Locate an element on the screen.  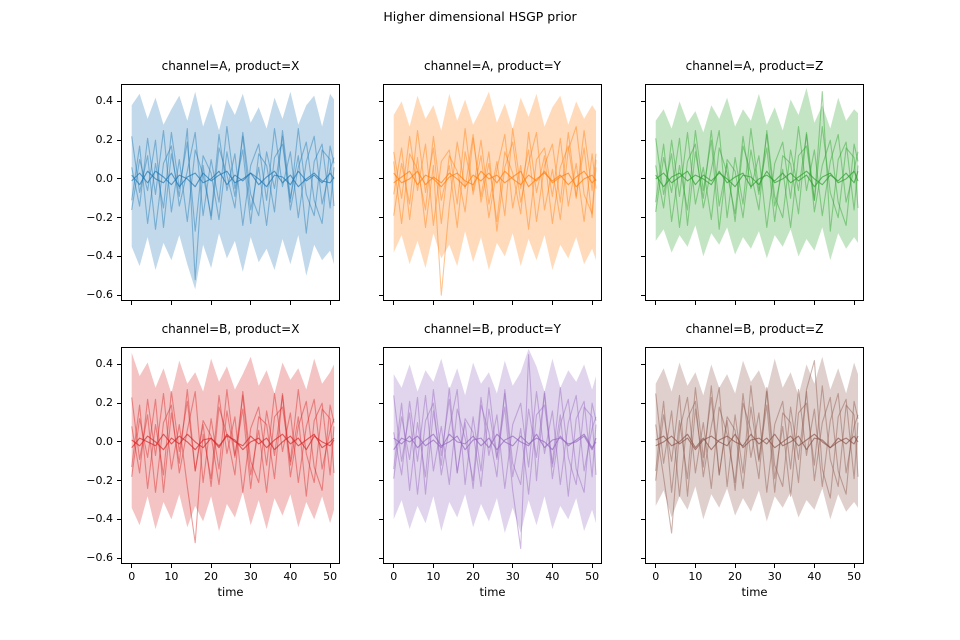
subplot-title-channel-b-product-z: channel=B, product=Z is located at coordinates (754, 329).